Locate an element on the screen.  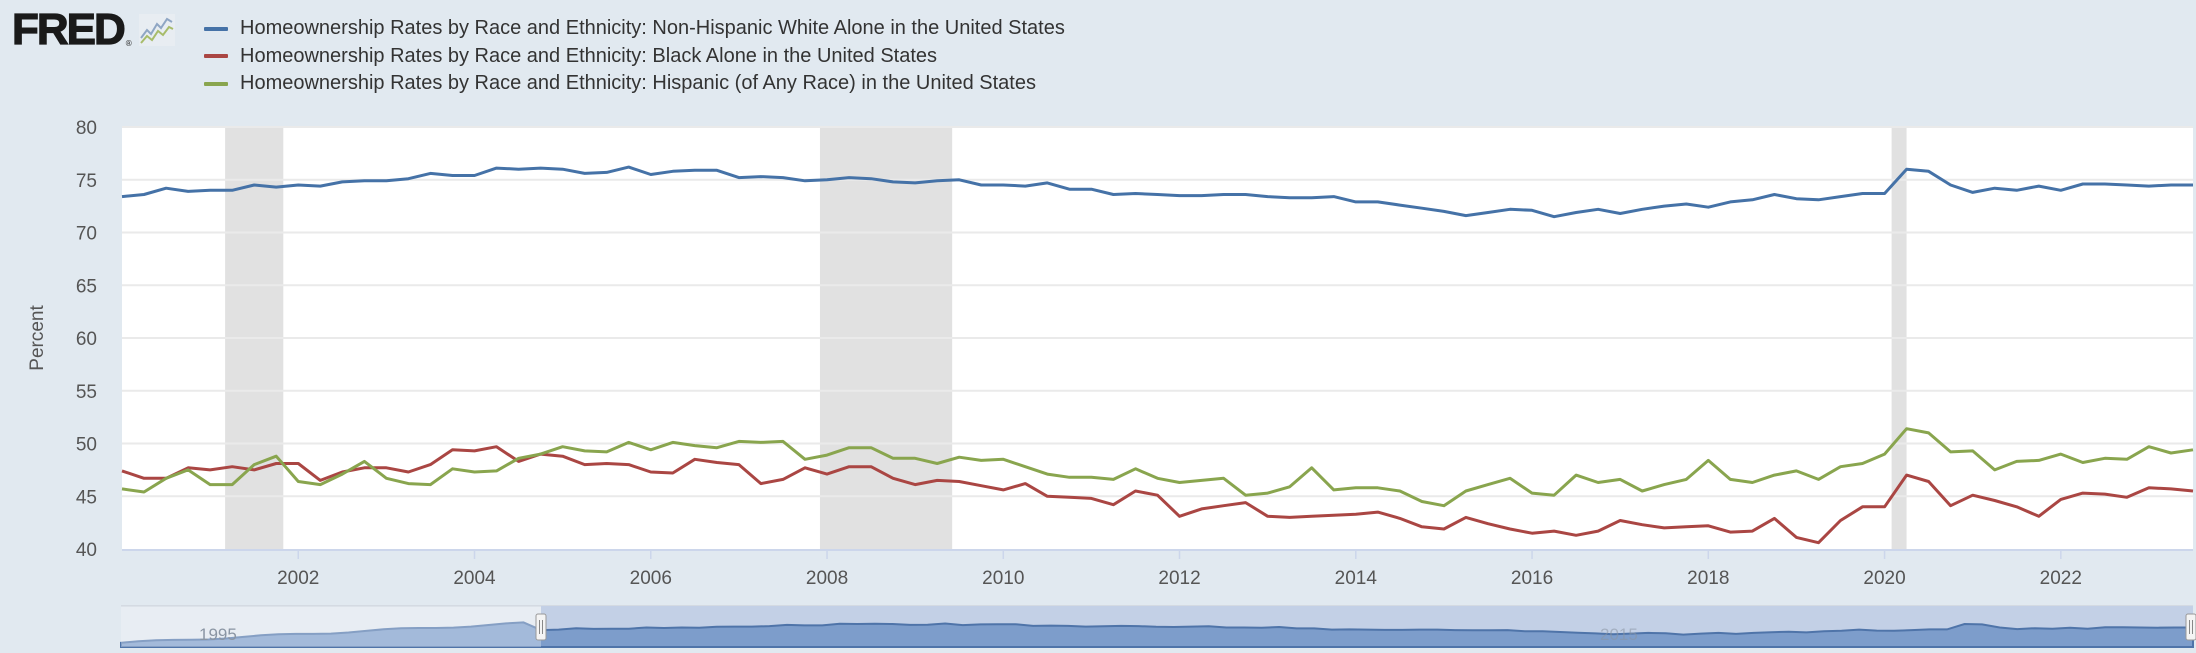
x-tick-label-2008: 2008 is located at coordinates (827, 578).